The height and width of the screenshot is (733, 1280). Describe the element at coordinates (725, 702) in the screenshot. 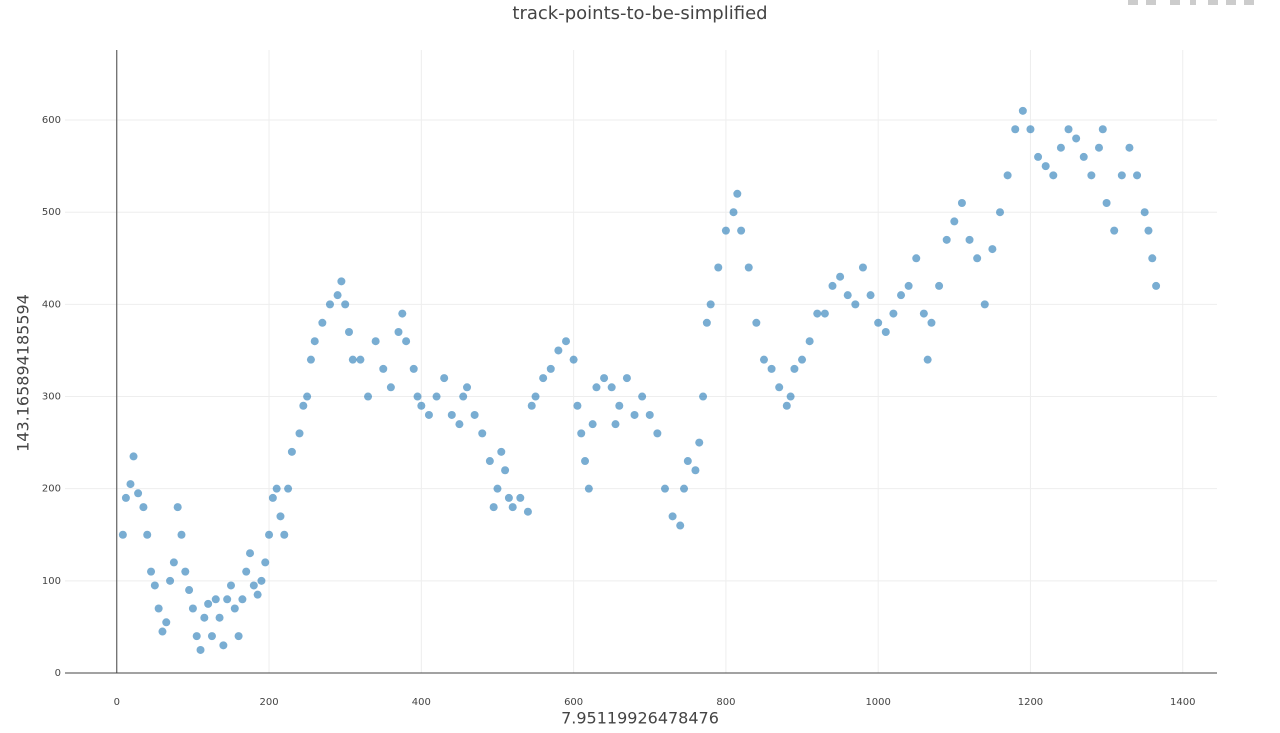

I see `x-tick-label: 800` at that location.